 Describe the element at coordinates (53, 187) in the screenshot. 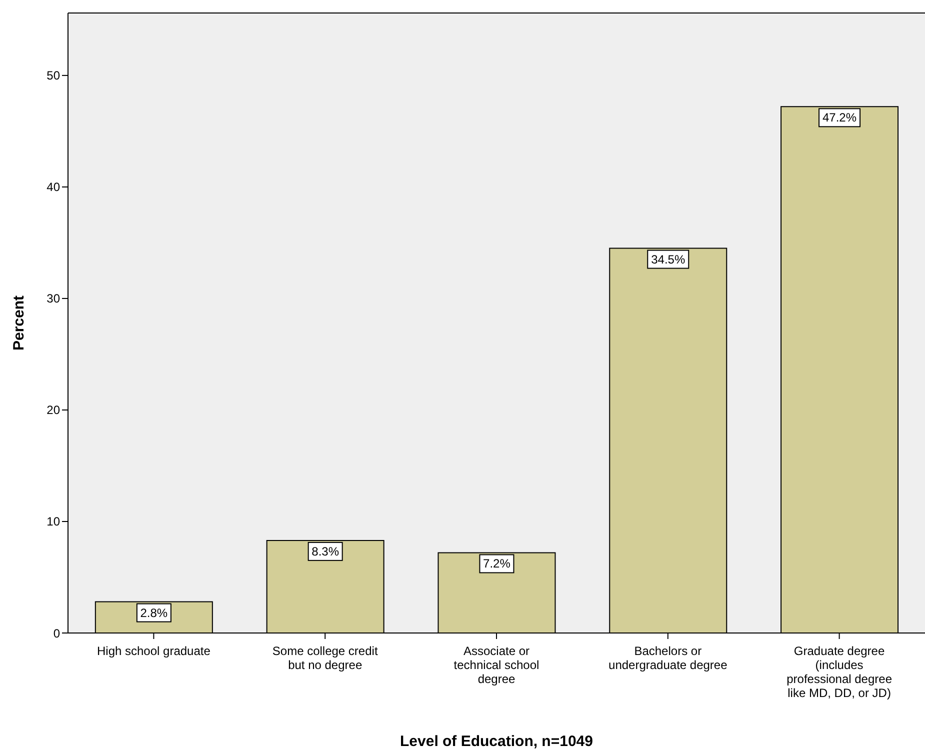

I see `y-tick-label: 40` at that location.